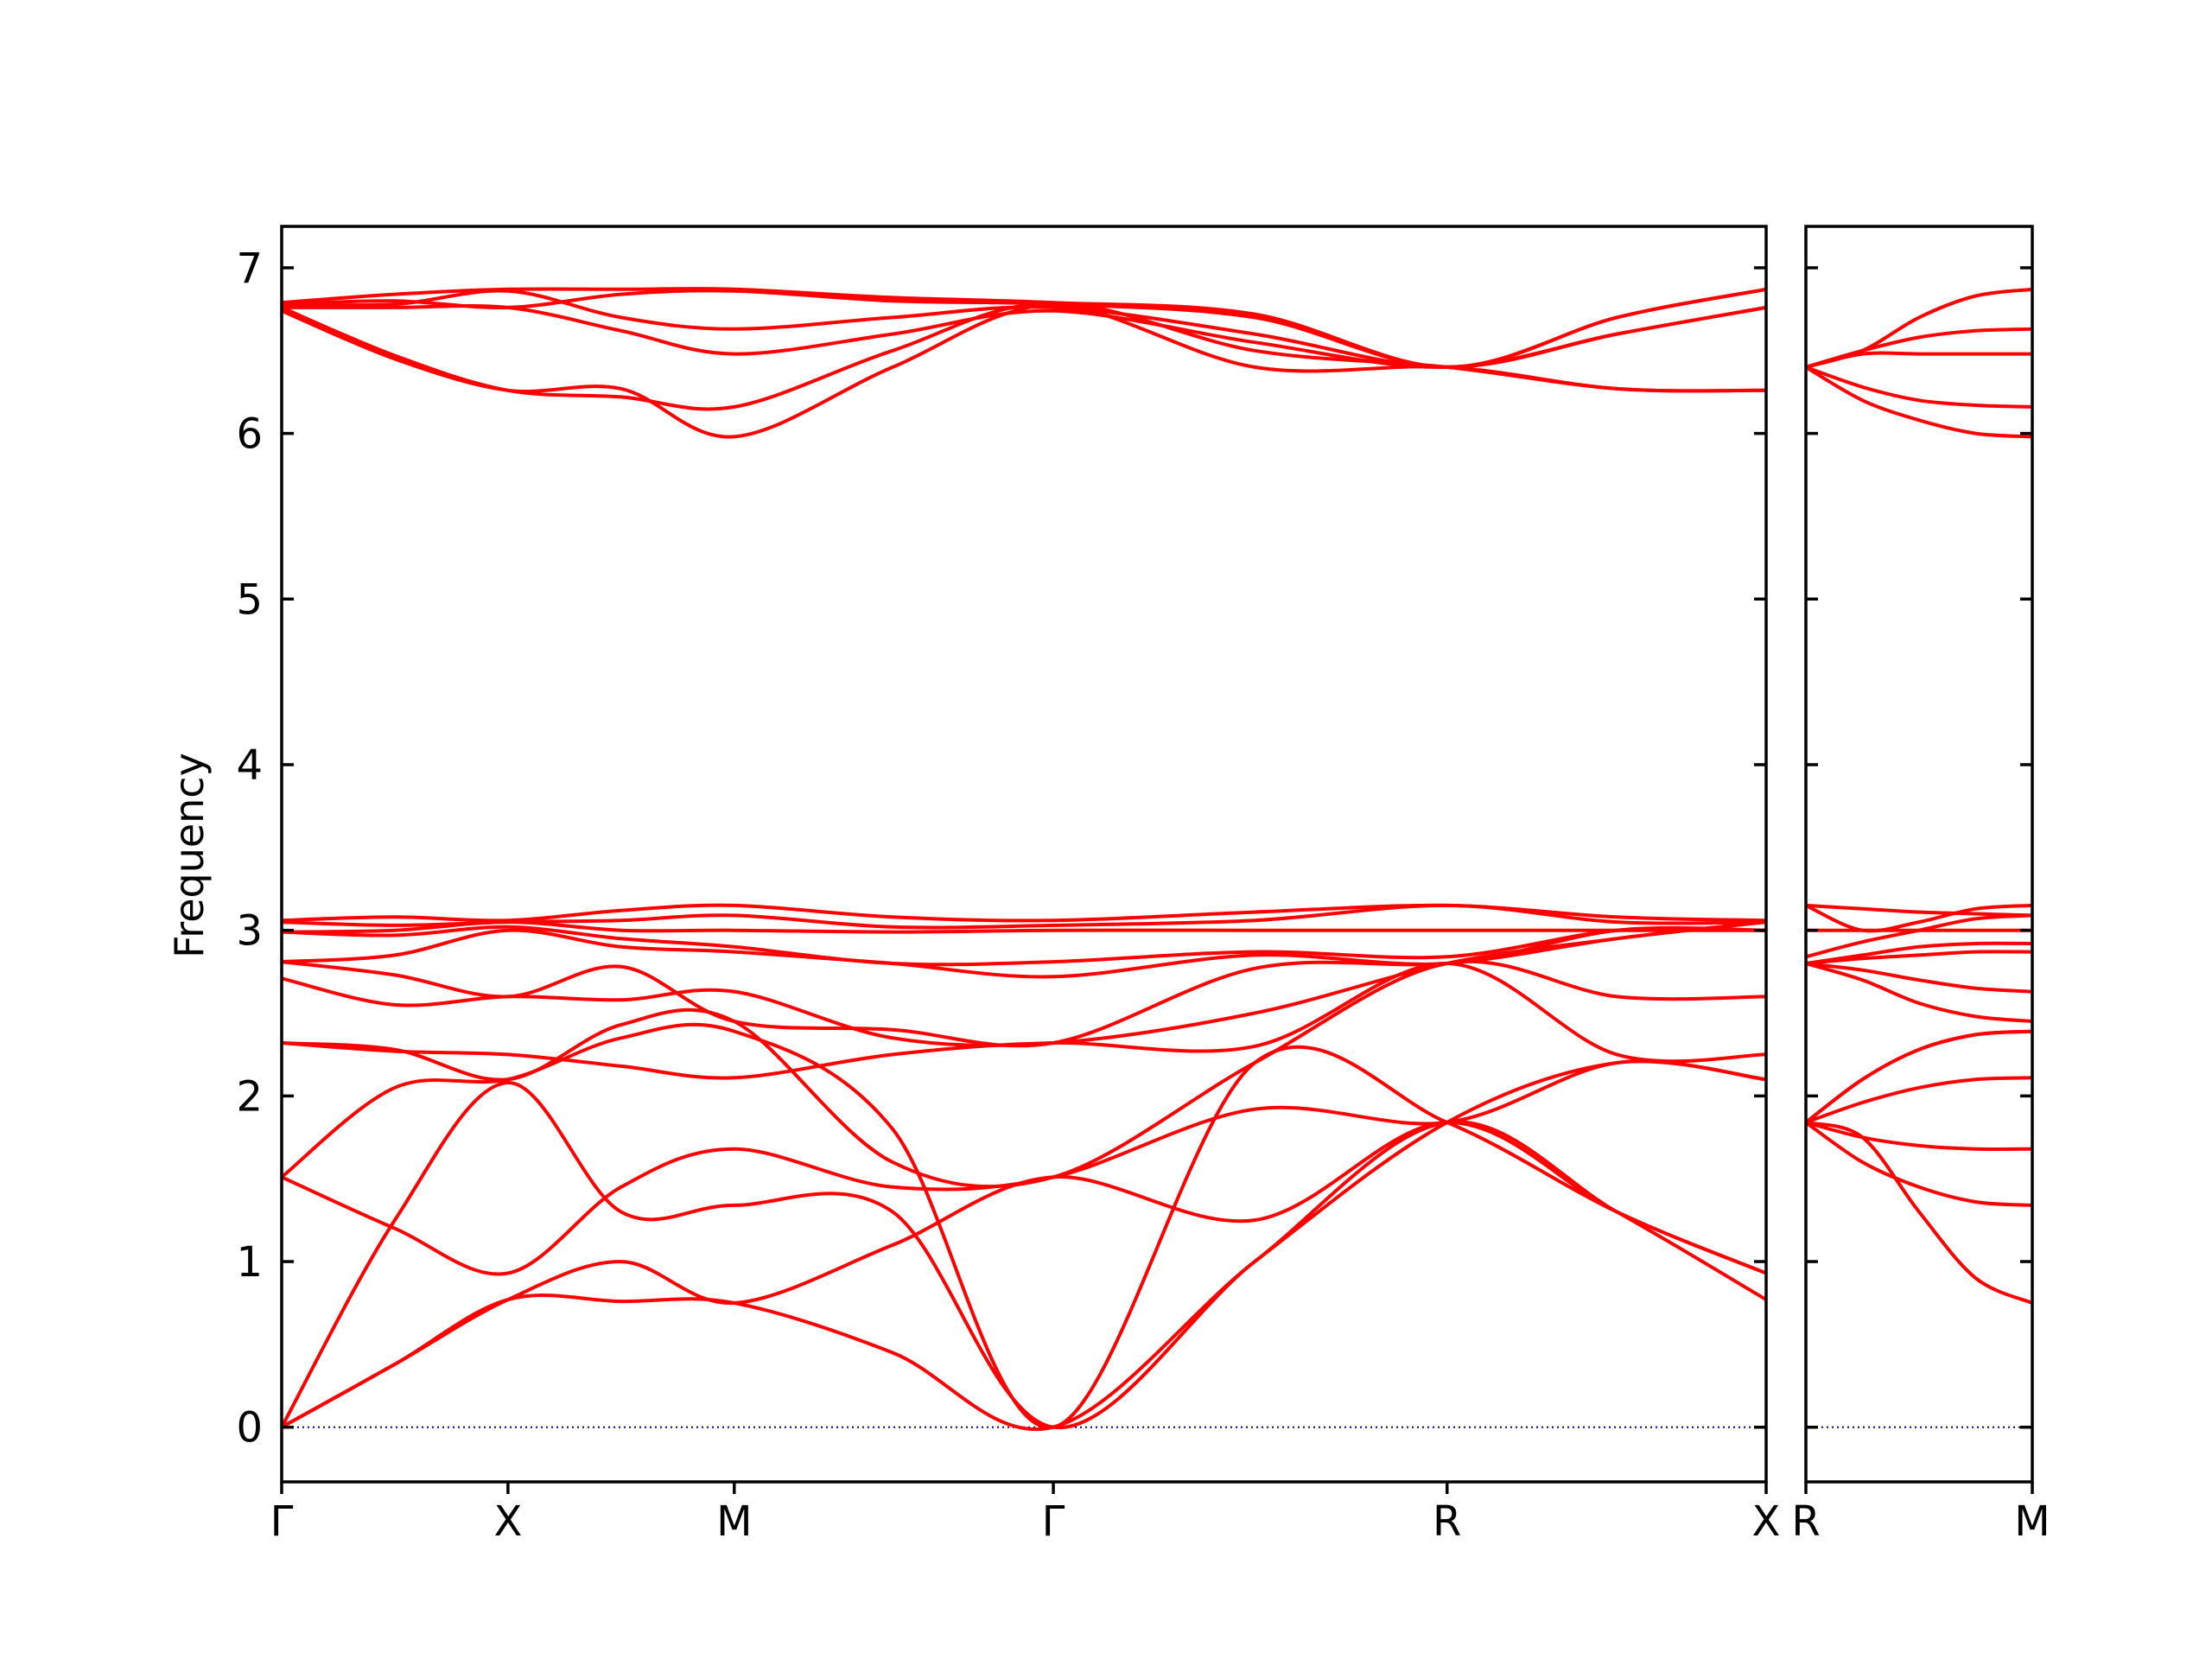 This screenshot has height=1659, width=2212. I want to click on y-tick-label: 5, so click(249, 599).